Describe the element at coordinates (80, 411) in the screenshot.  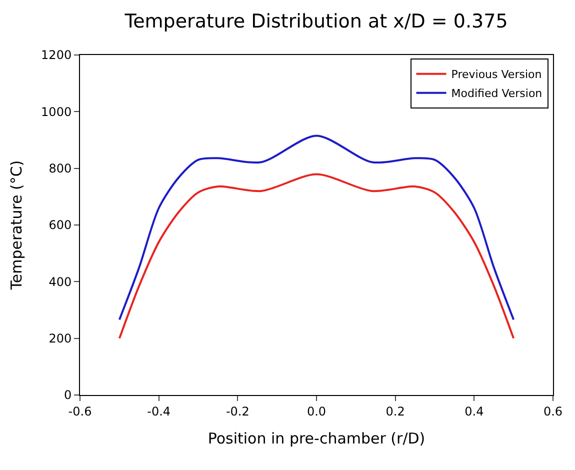
I see `x-tick-label: -0.6` at that location.